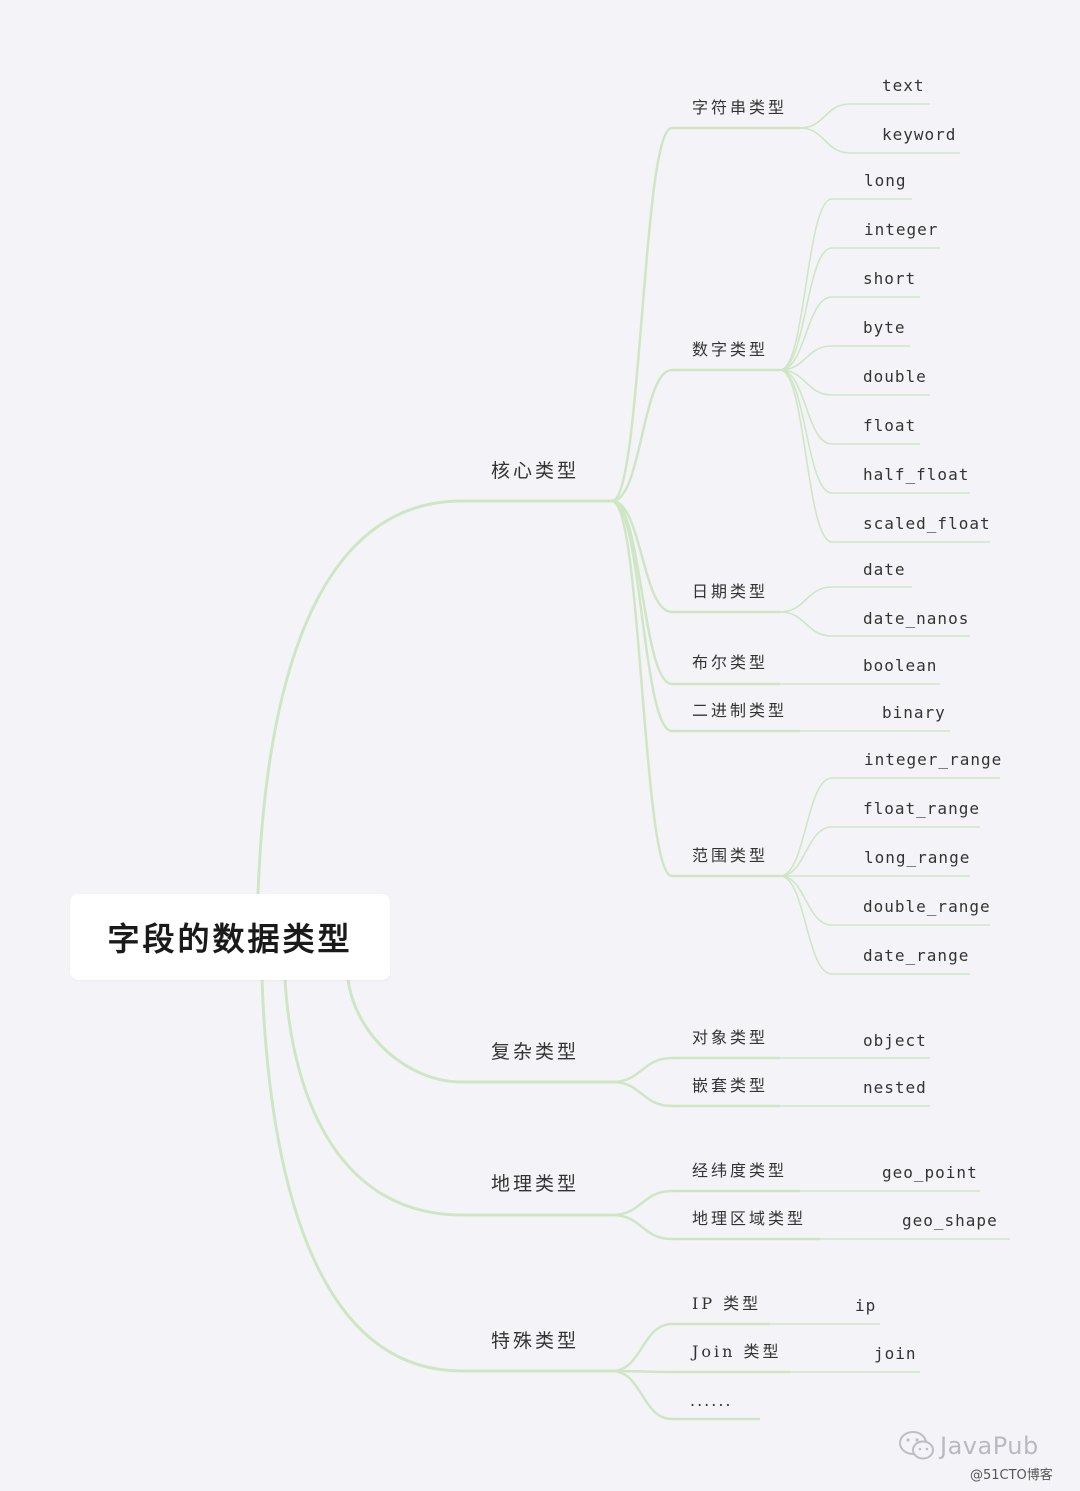  I want to click on leaf-integer: integer, so click(901, 229).